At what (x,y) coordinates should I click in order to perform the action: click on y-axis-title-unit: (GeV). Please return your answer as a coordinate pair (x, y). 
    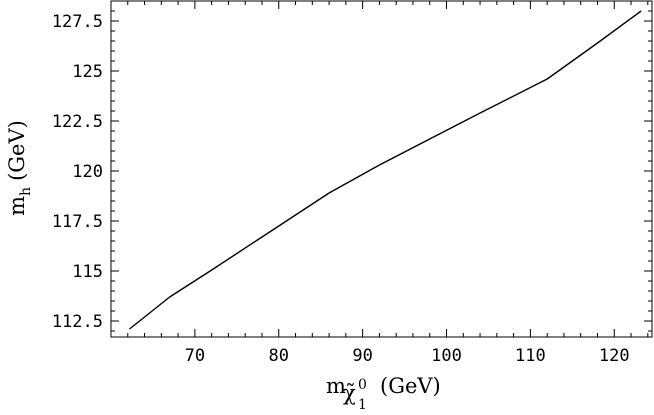
    Looking at the image, I should click on (17, 150).